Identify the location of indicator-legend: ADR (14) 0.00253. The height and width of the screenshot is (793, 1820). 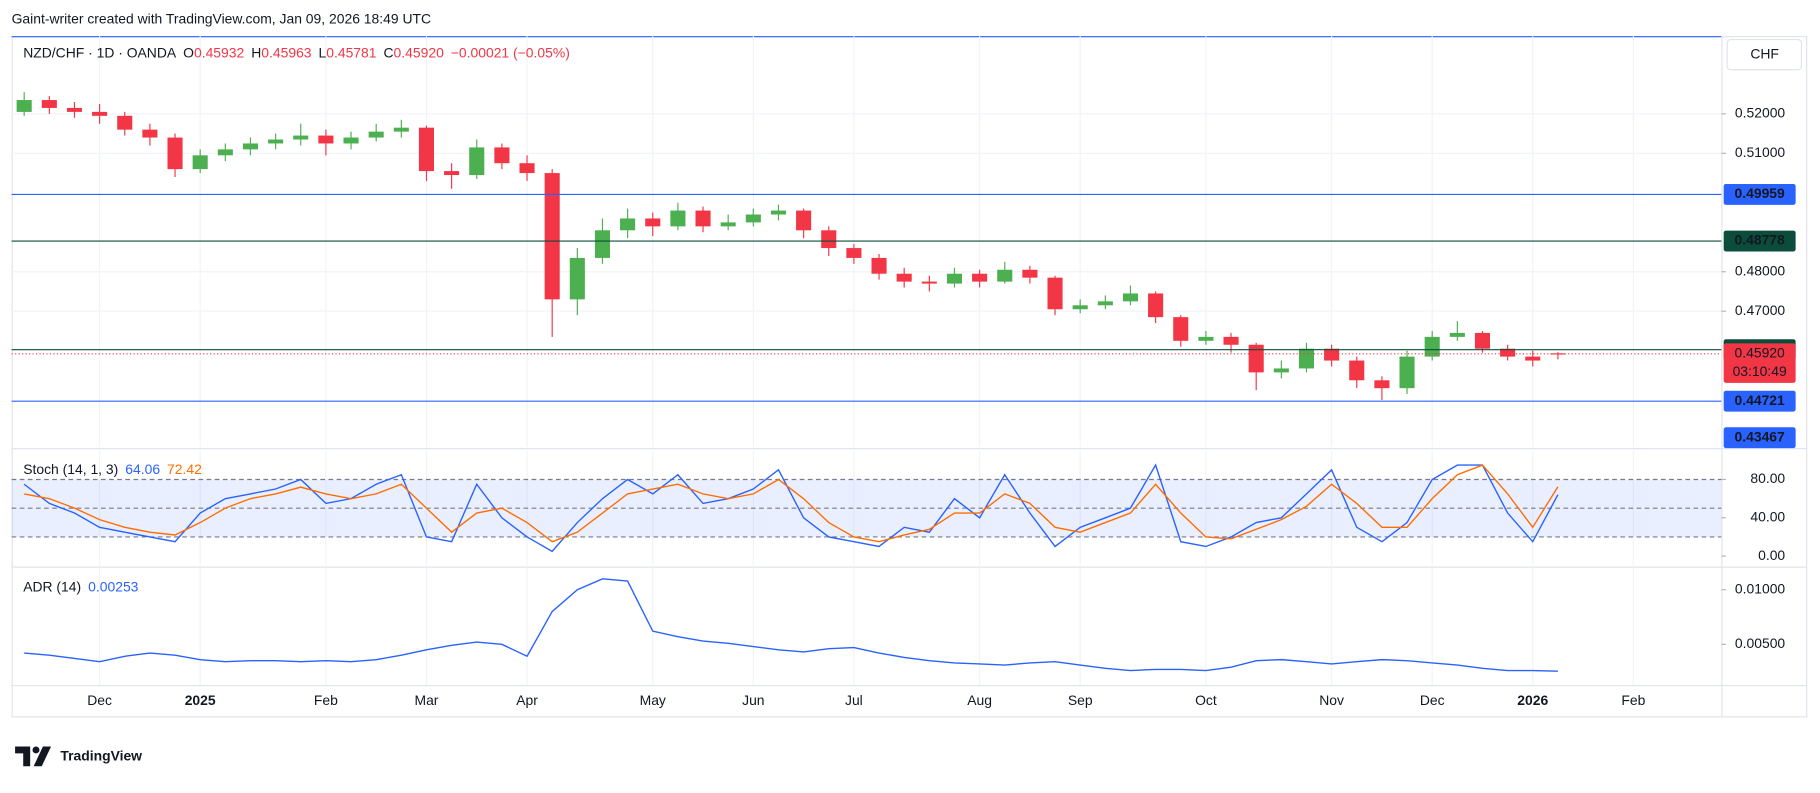
(80, 586).